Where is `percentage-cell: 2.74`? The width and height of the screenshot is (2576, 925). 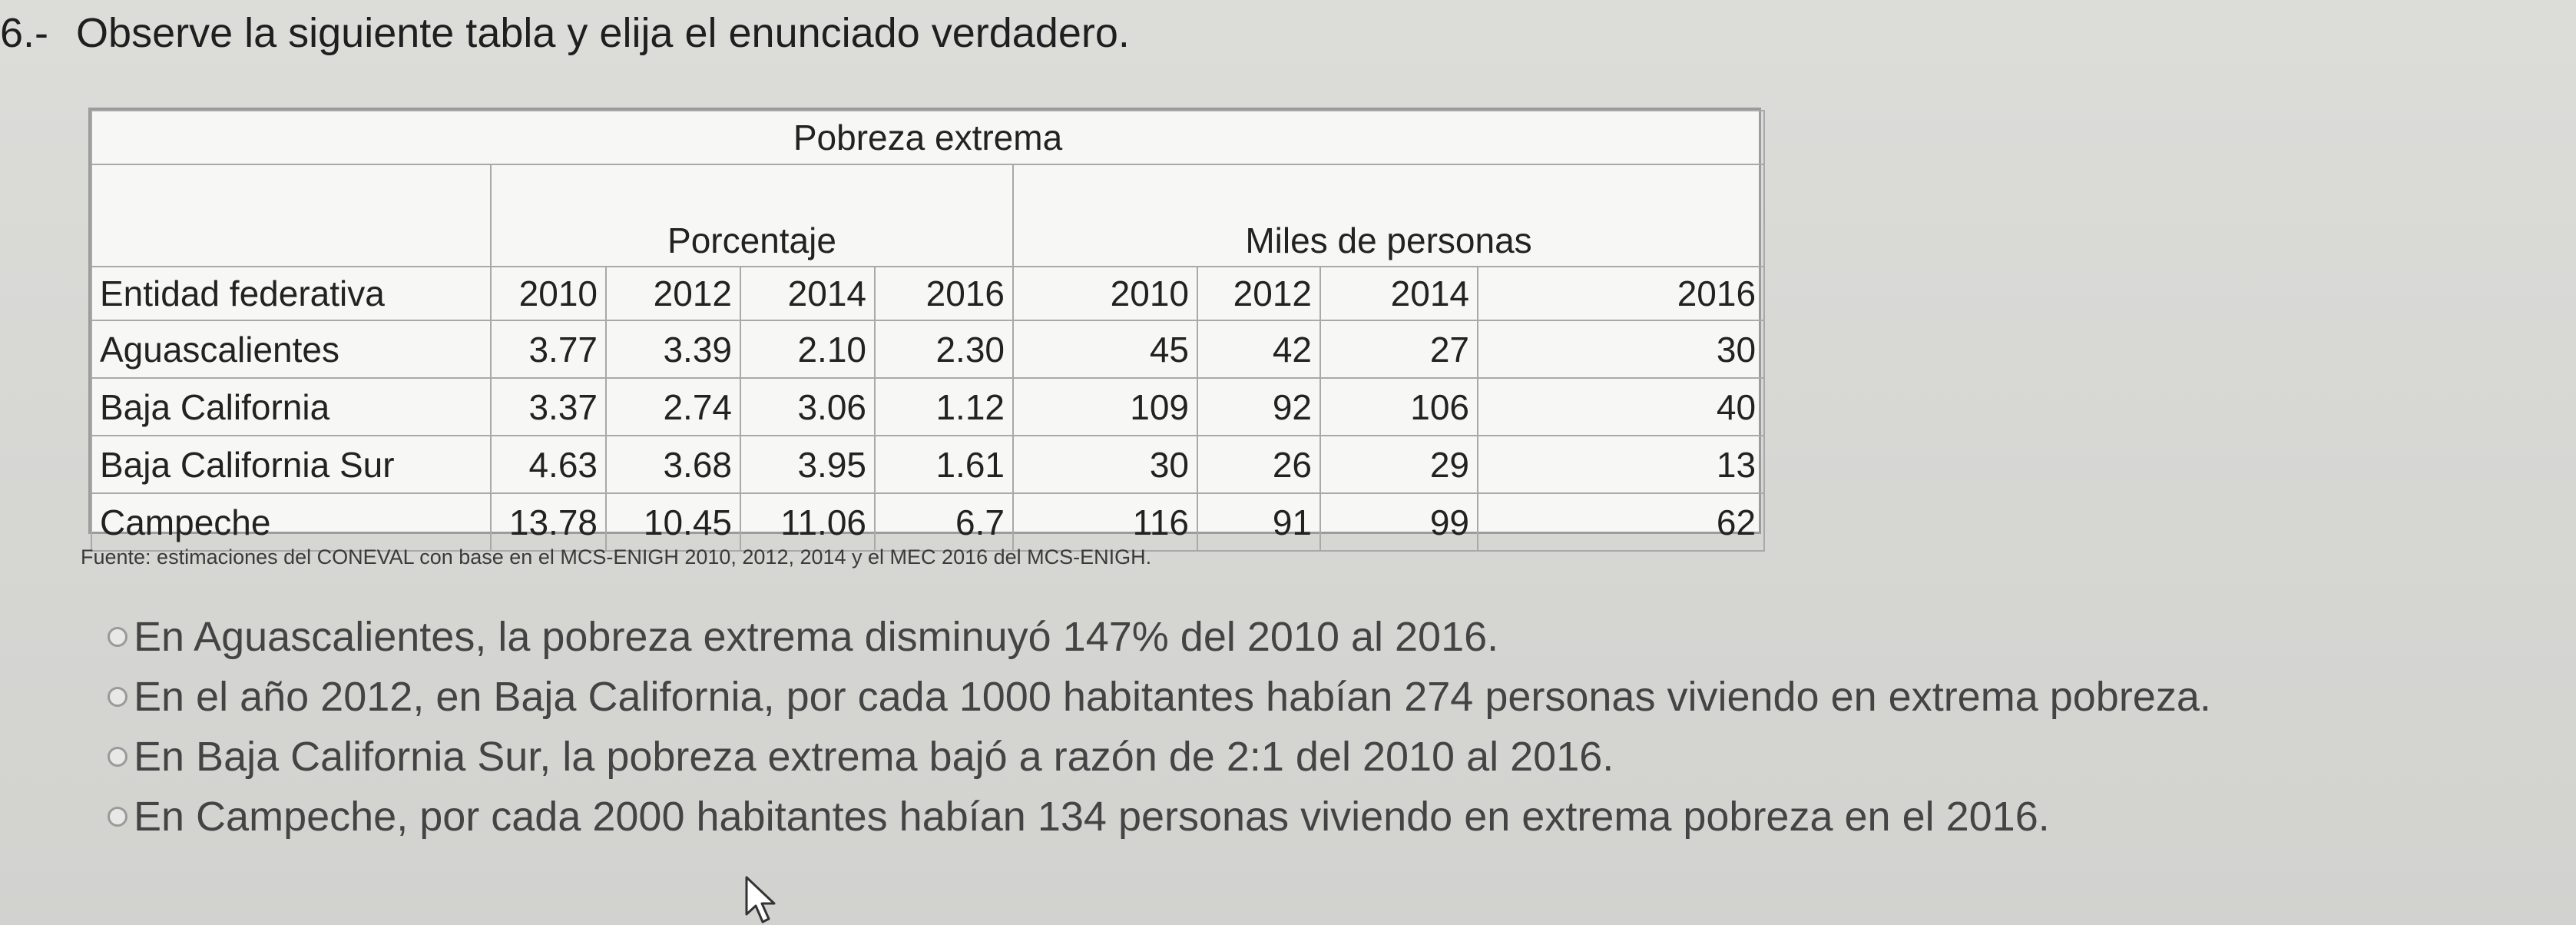 percentage-cell: 2.74 is located at coordinates (673, 406).